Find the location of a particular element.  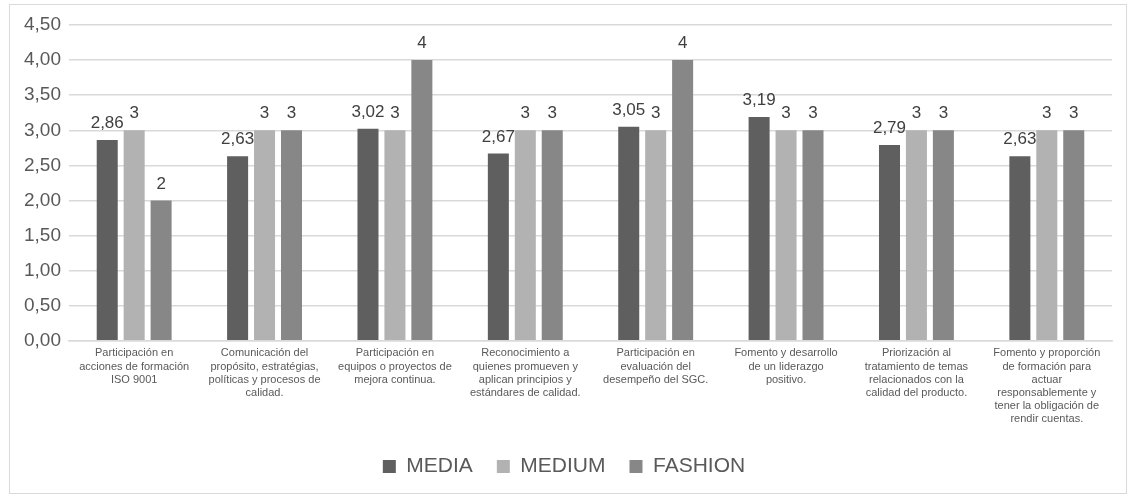

data-label: 3,05 is located at coordinates (629, 109).